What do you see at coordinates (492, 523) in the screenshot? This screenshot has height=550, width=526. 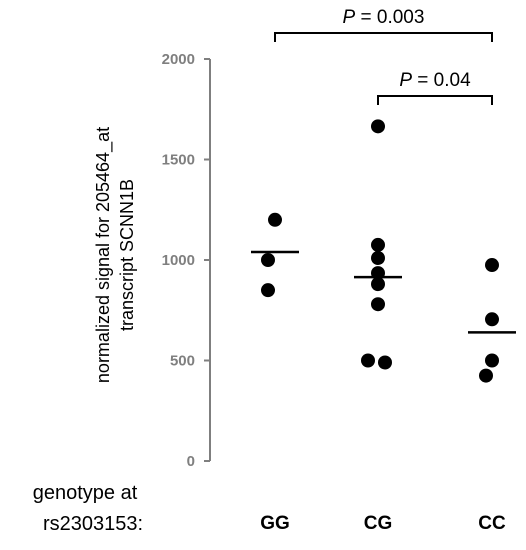 I see `category-label-cc: CC` at bounding box center [492, 523].